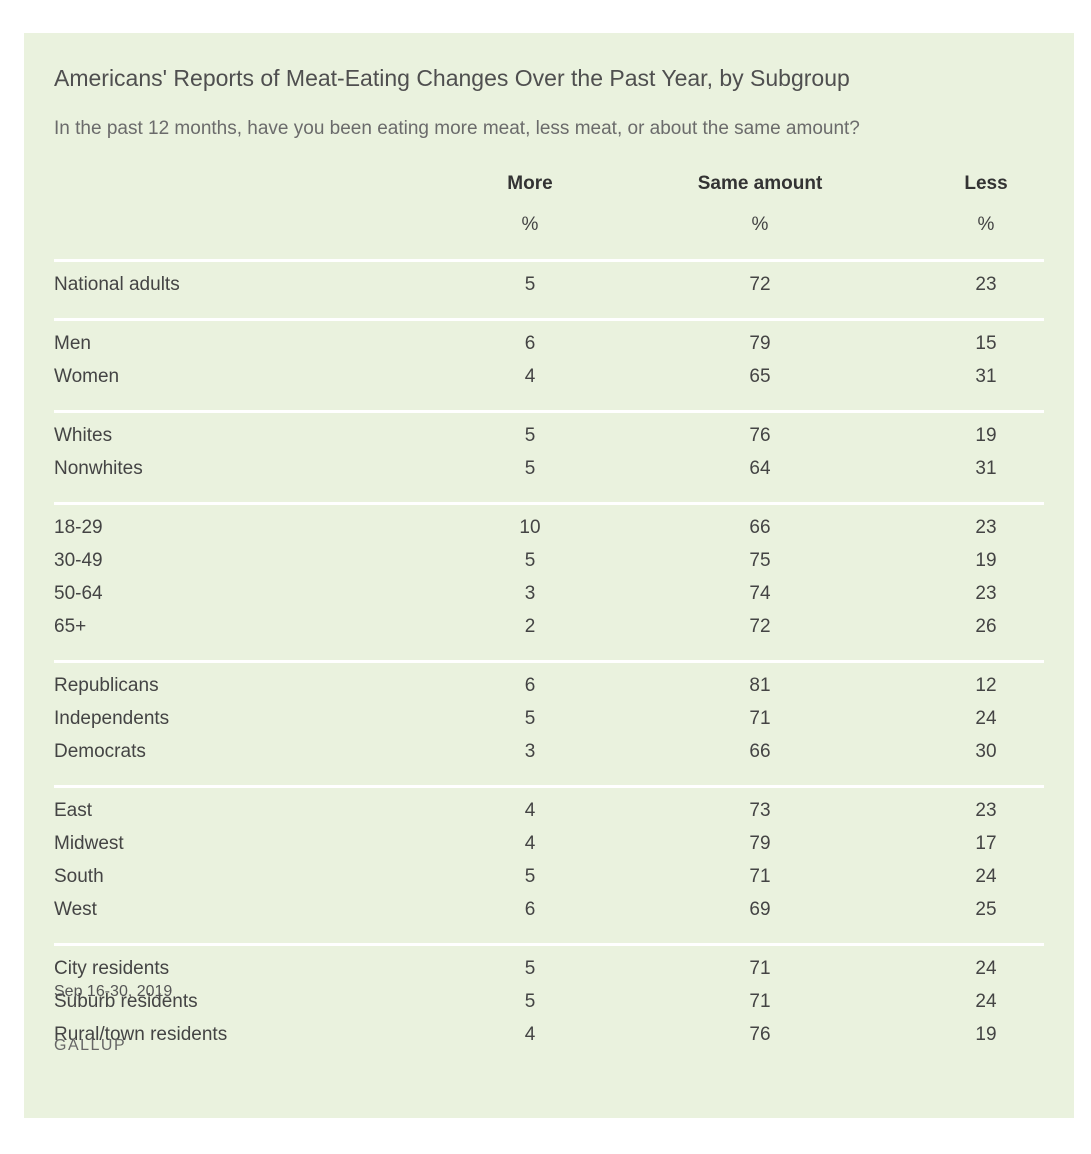 The width and height of the screenshot is (1091, 1154). What do you see at coordinates (760, 909) in the screenshot?
I see `cell-same: 69` at bounding box center [760, 909].